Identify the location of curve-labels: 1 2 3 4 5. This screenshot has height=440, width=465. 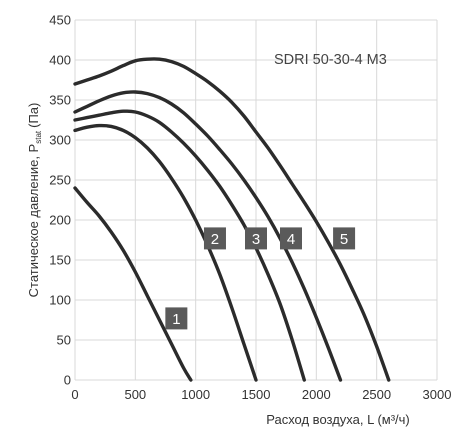
(260, 278).